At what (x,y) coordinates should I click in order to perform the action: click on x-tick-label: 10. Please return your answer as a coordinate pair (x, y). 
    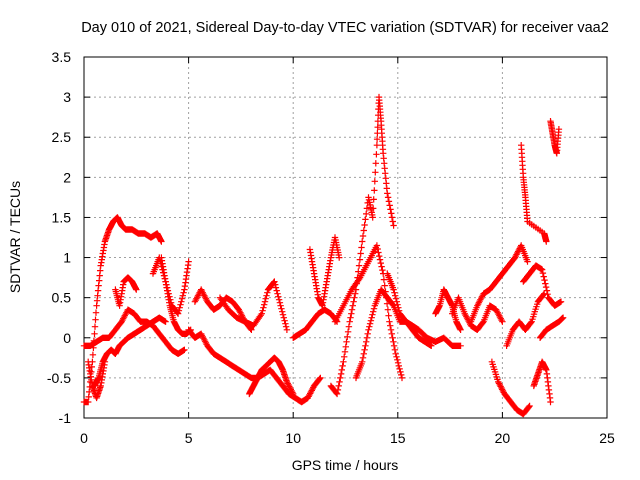
    Looking at the image, I should click on (293, 438).